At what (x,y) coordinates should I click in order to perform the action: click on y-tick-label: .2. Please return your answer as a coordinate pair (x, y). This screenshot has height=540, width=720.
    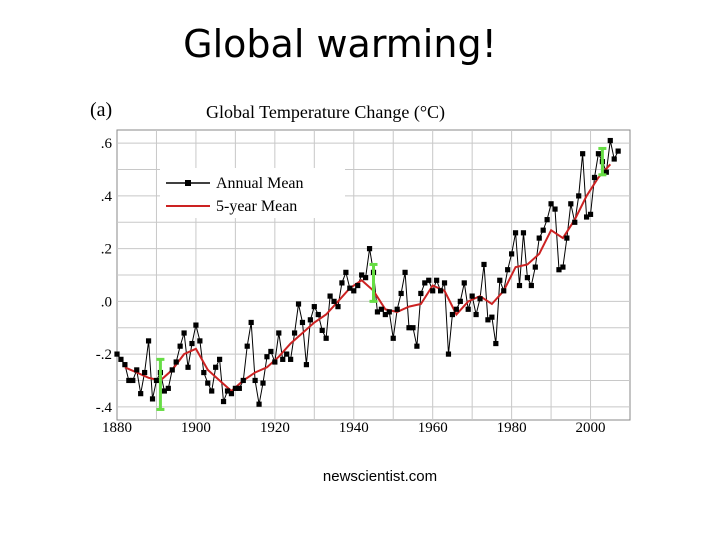
    Looking at the image, I should click on (106, 250).